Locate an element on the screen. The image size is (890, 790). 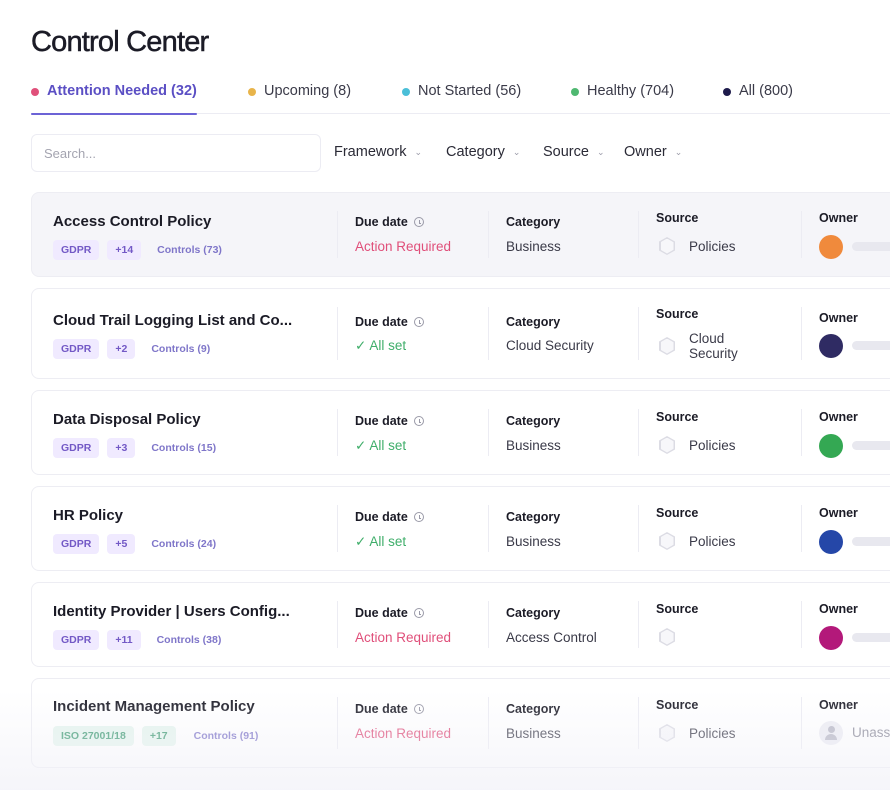
policy-name: Incident Management Policy is located at coordinates (154, 706).